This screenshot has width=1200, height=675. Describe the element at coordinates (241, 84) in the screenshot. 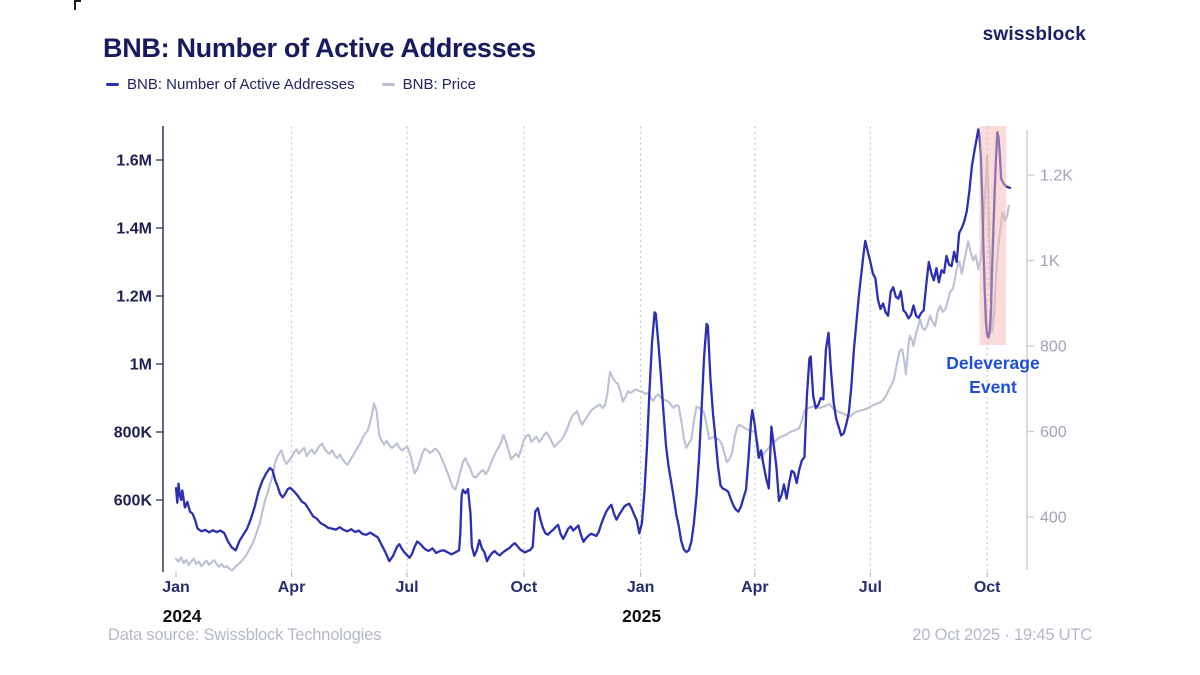

I see `legend-label: BNB: Number of Active Addresses` at that location.